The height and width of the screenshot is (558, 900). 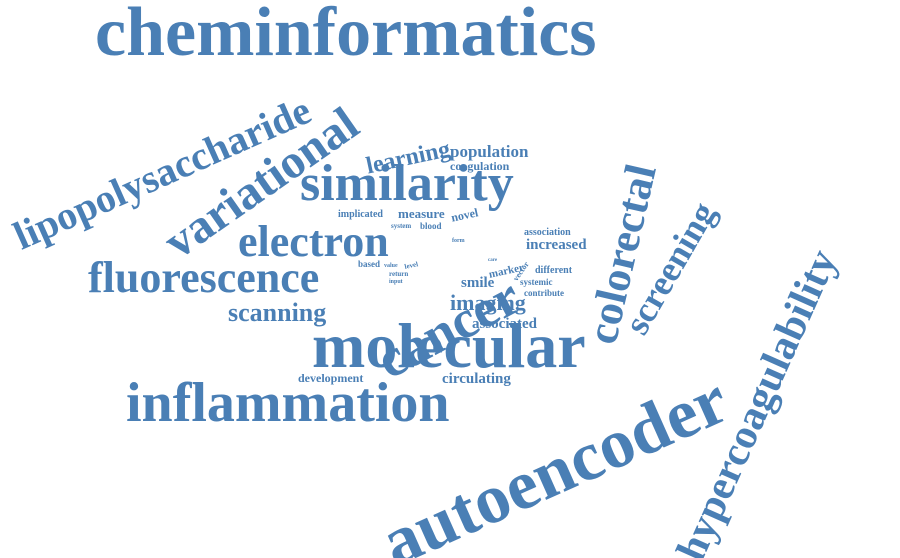 What do you see at coordinates (421, 213) in the screenshot?
I see `word-measure: measure` at bounding box center [421, 213].